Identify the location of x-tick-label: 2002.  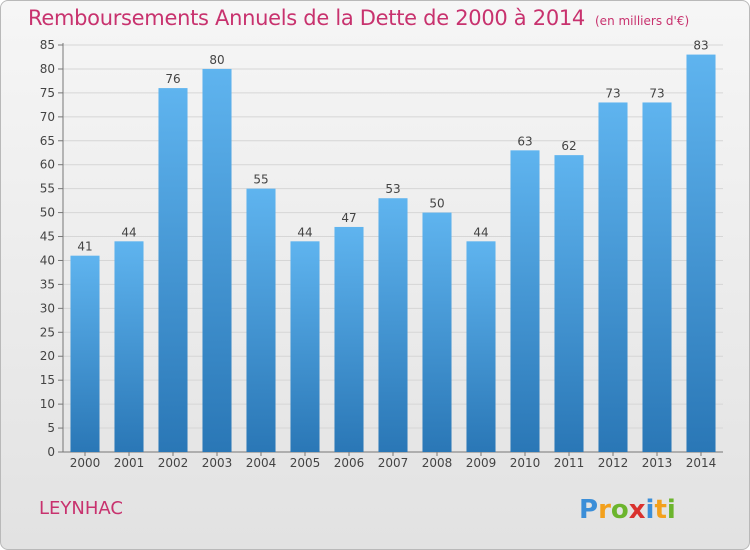
(173, 463).